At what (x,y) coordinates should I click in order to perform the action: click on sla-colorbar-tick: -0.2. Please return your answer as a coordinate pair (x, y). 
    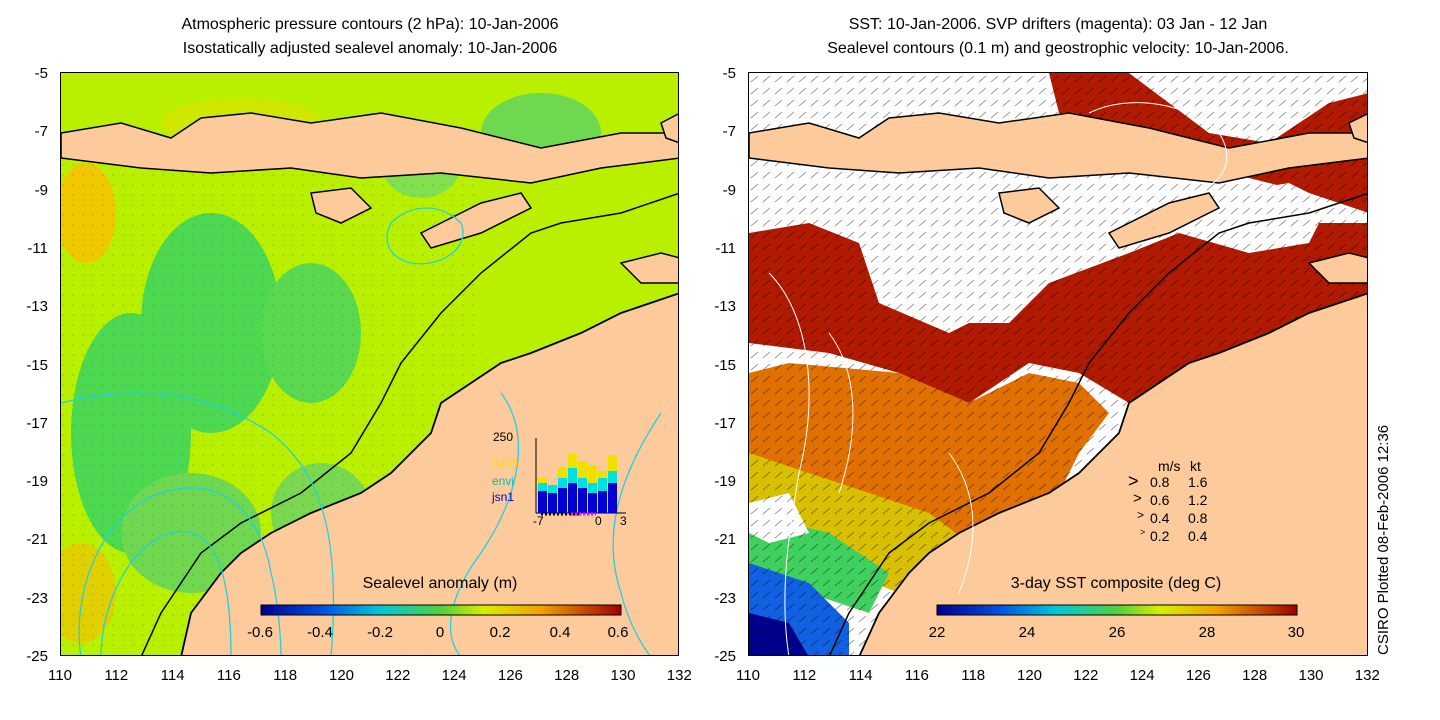
    Looking at the image, I should click on (380, 632).